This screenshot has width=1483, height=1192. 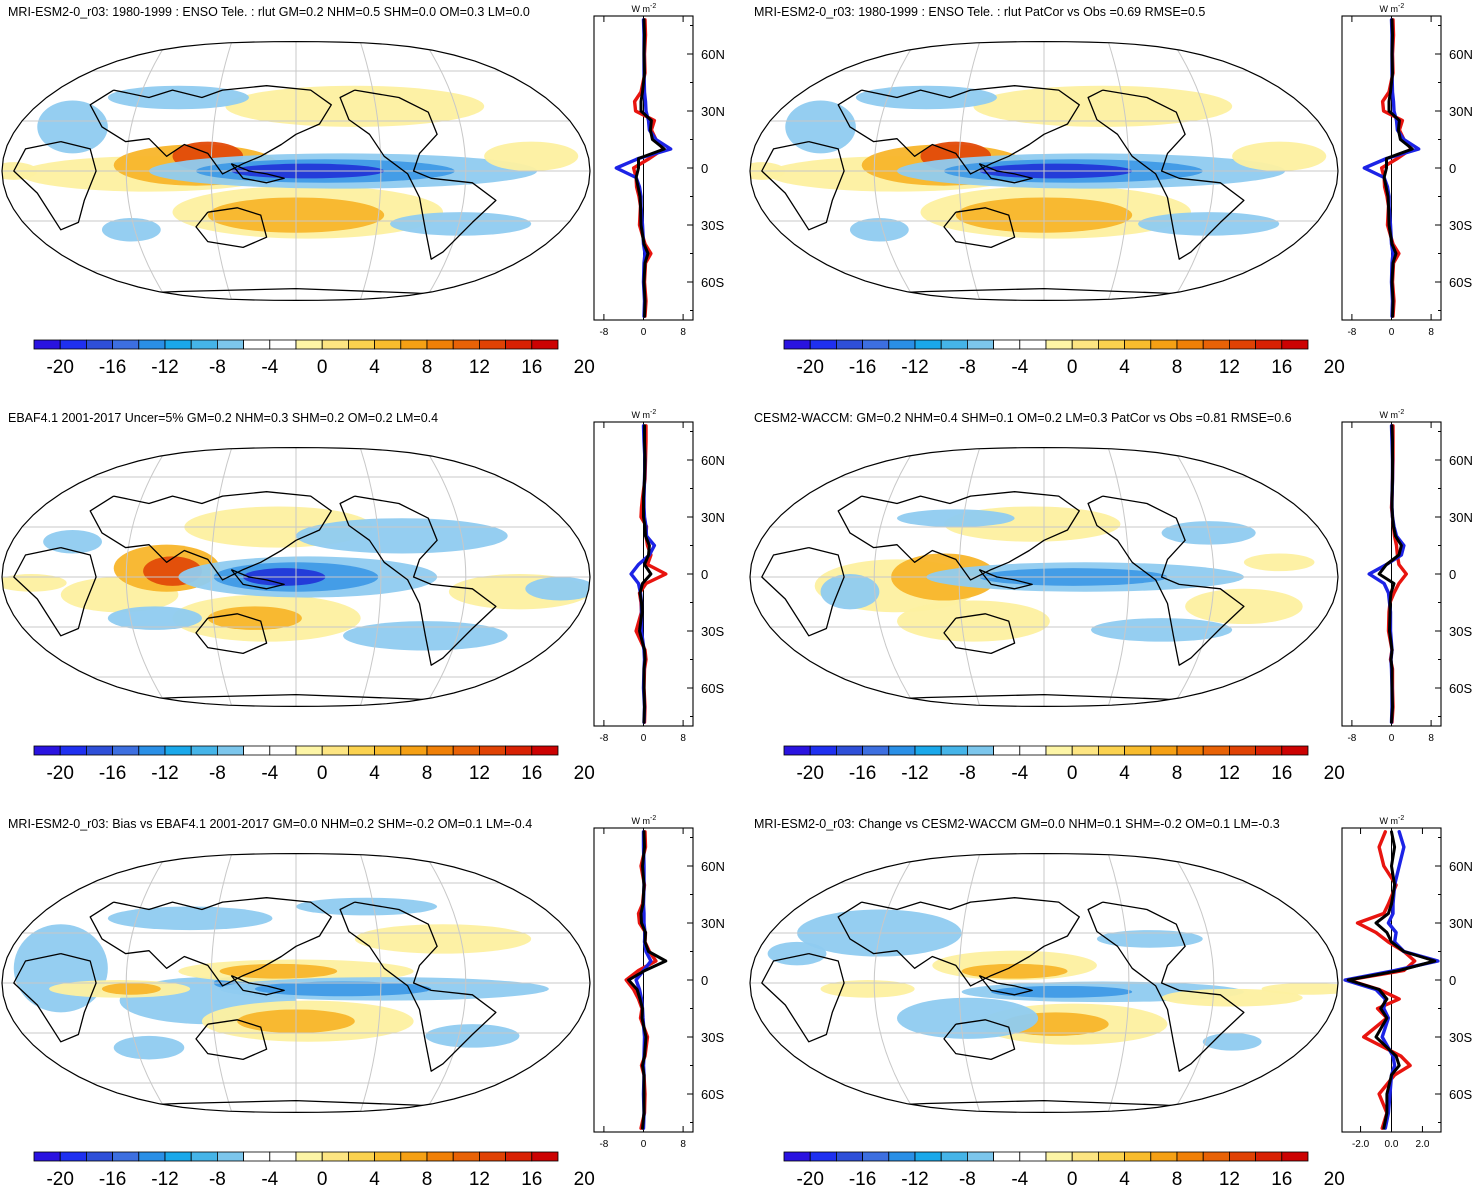 I want to click on profile-lat-label: 30N, so click(x=1461, y=923).